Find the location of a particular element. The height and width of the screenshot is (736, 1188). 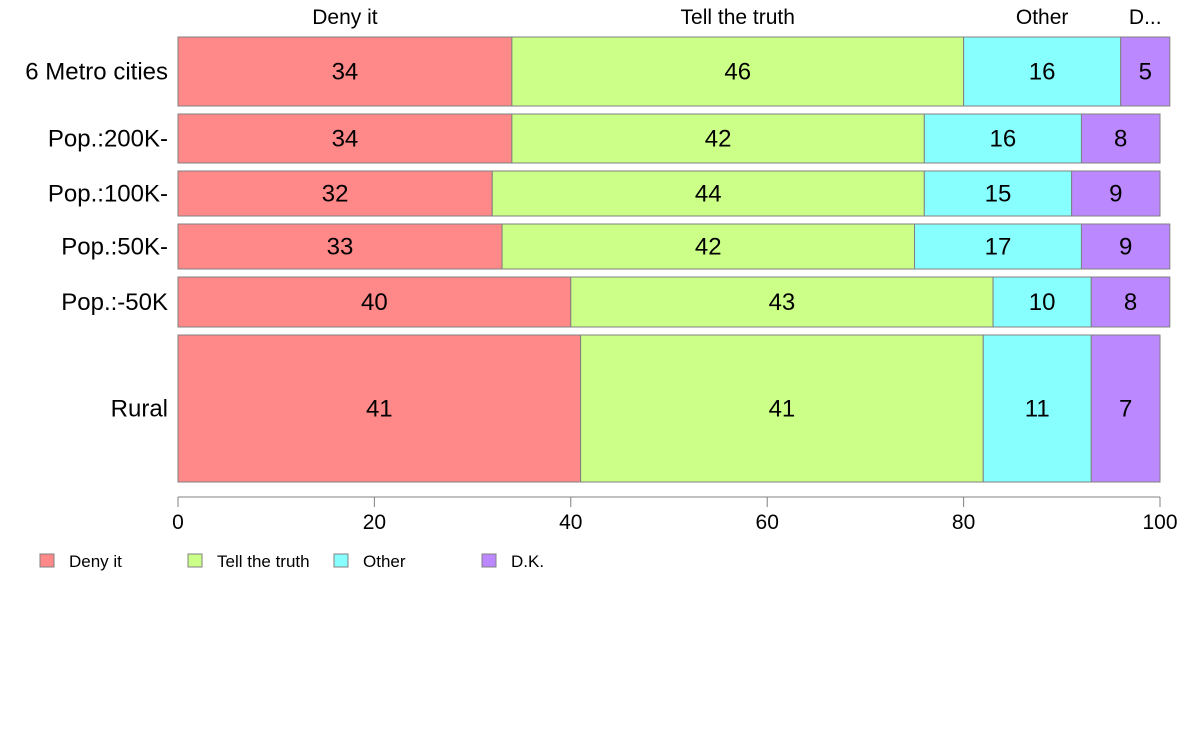

legend-label: Tell the truth is located at coordinates (263, 561).